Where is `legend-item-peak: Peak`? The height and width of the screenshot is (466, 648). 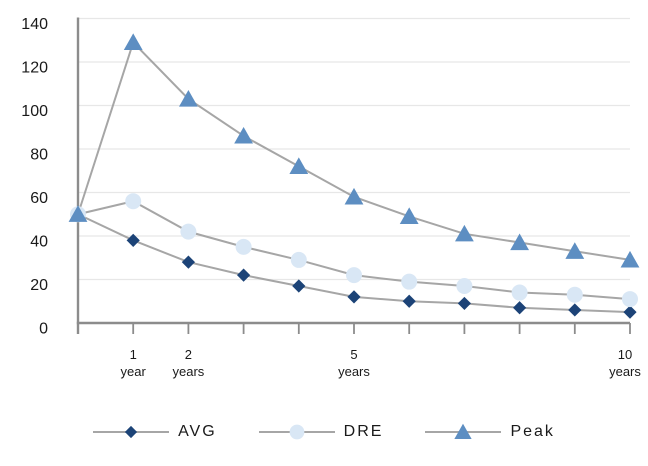
legend-item-peak: Peak is located at coordinates (489, 432).